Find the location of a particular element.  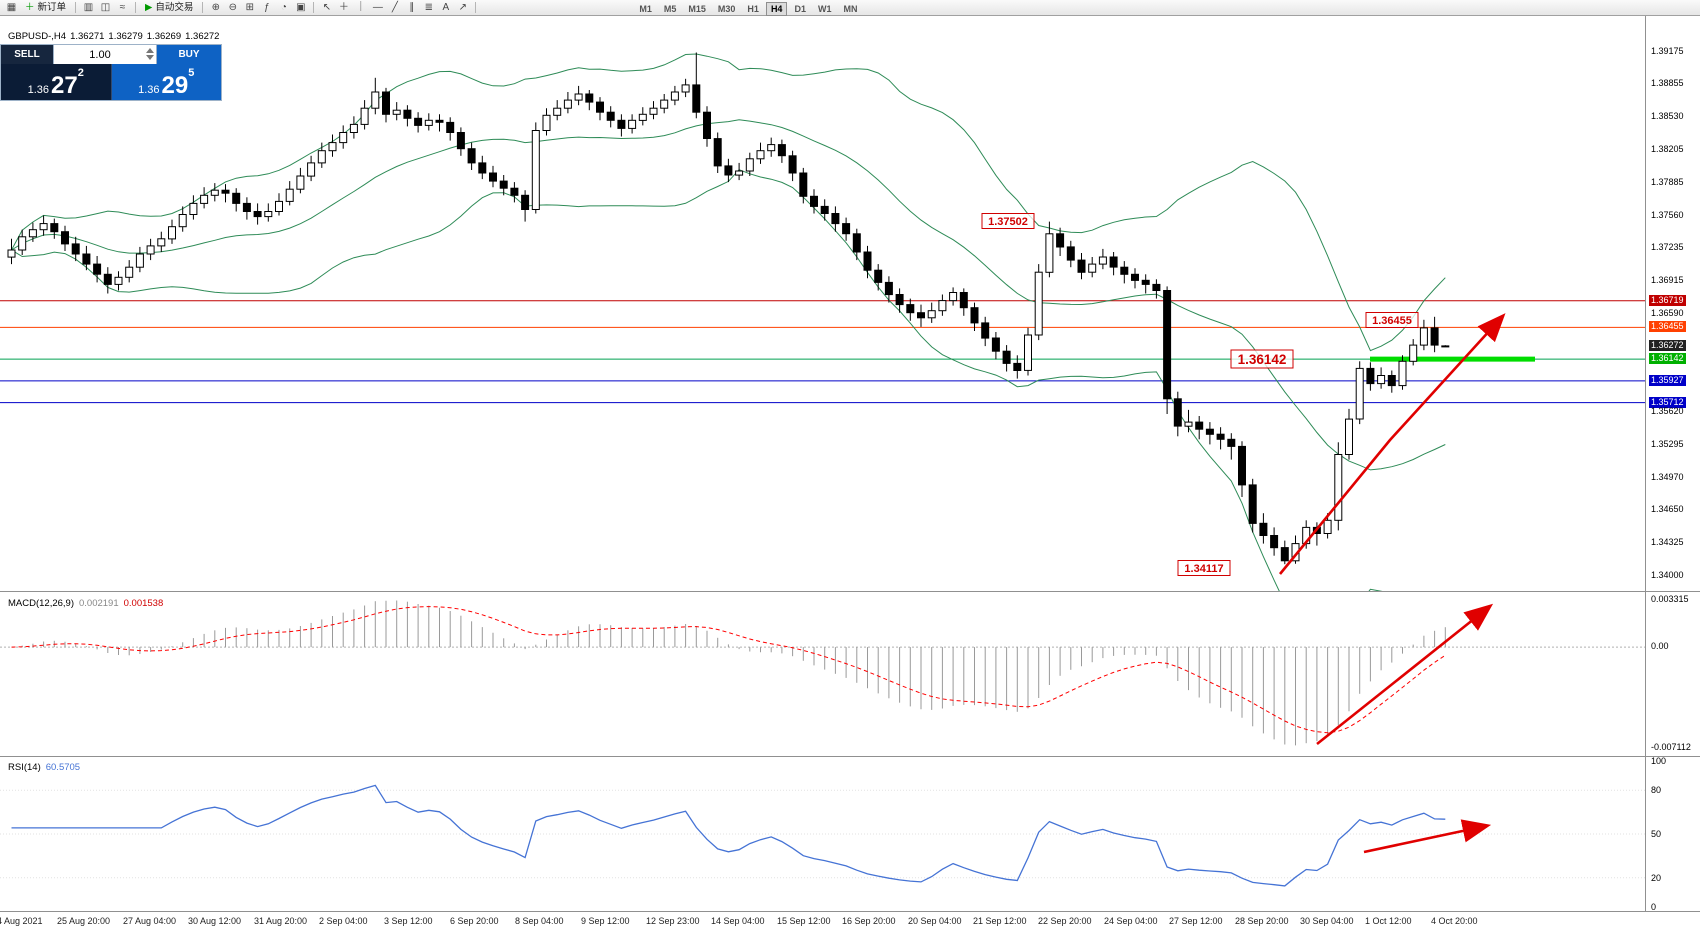

volume-increase-button is located at coordinates (149, 50).